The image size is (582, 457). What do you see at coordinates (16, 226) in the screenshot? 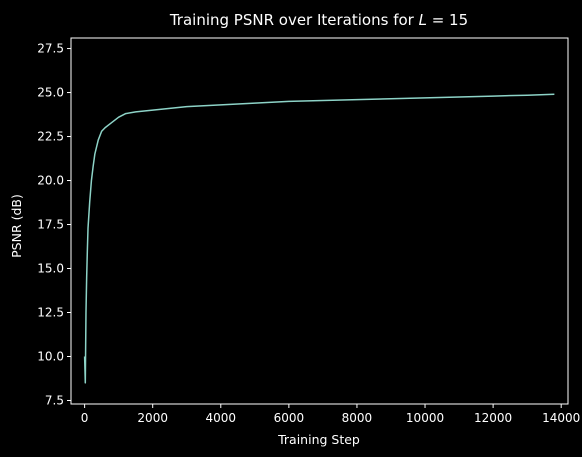
I see `y-axis-label: PSNR (dB)` at bounding box center [16, 226].